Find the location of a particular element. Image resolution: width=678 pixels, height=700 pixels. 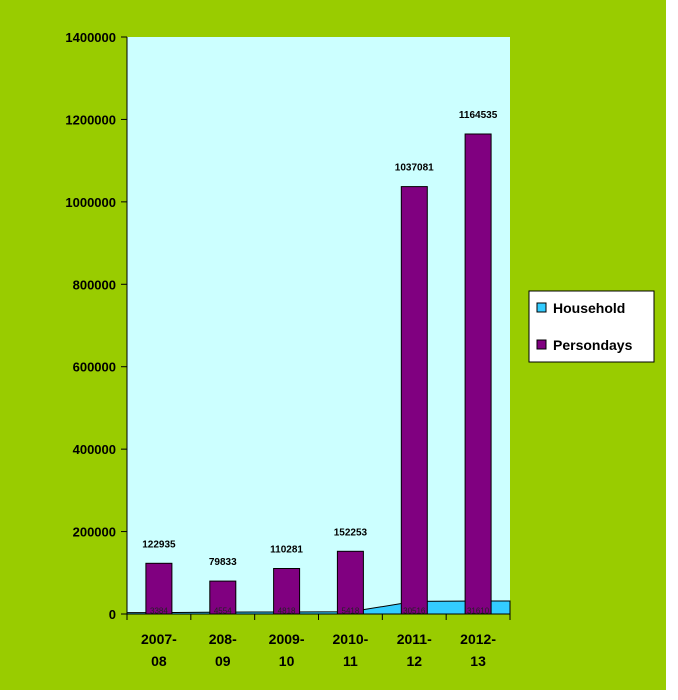

persondays-value-label: 1037081 is located at coordinates (414, 168).